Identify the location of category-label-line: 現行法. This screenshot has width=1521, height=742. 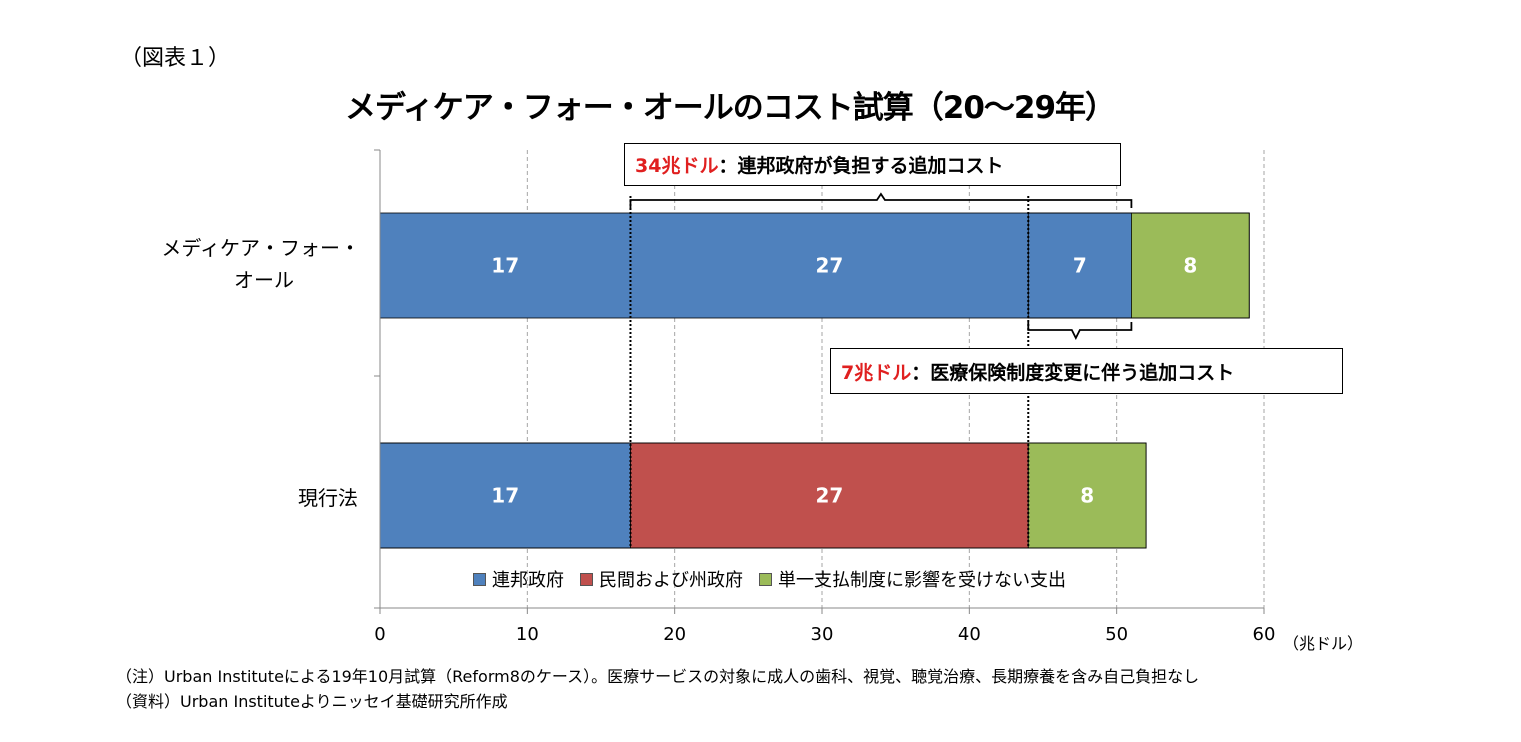
(328, 498).